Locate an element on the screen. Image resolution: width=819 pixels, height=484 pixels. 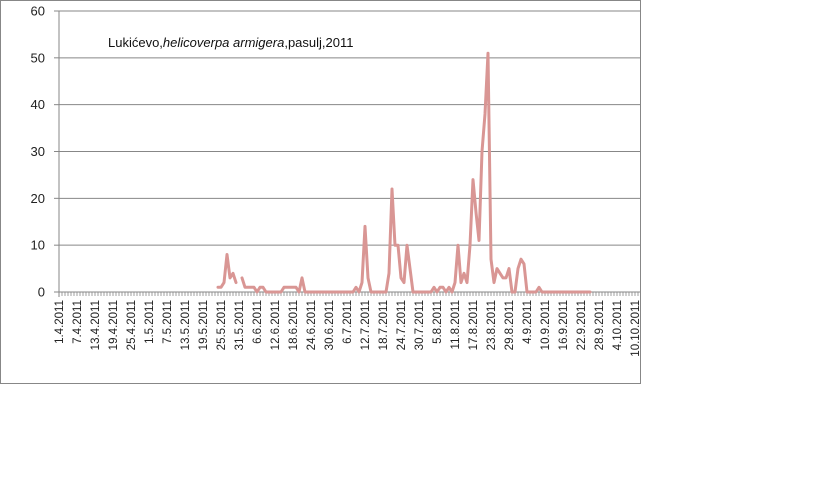
x-tick-label: 13.4.2011 is located at coordinates (96, 325).